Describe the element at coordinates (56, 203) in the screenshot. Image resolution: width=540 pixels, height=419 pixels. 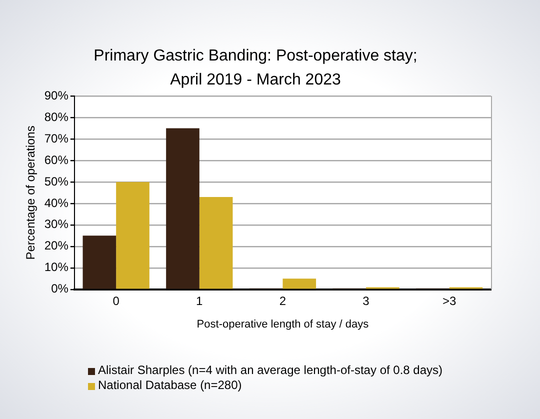
I see `y-tick-label: 40%` at that location.